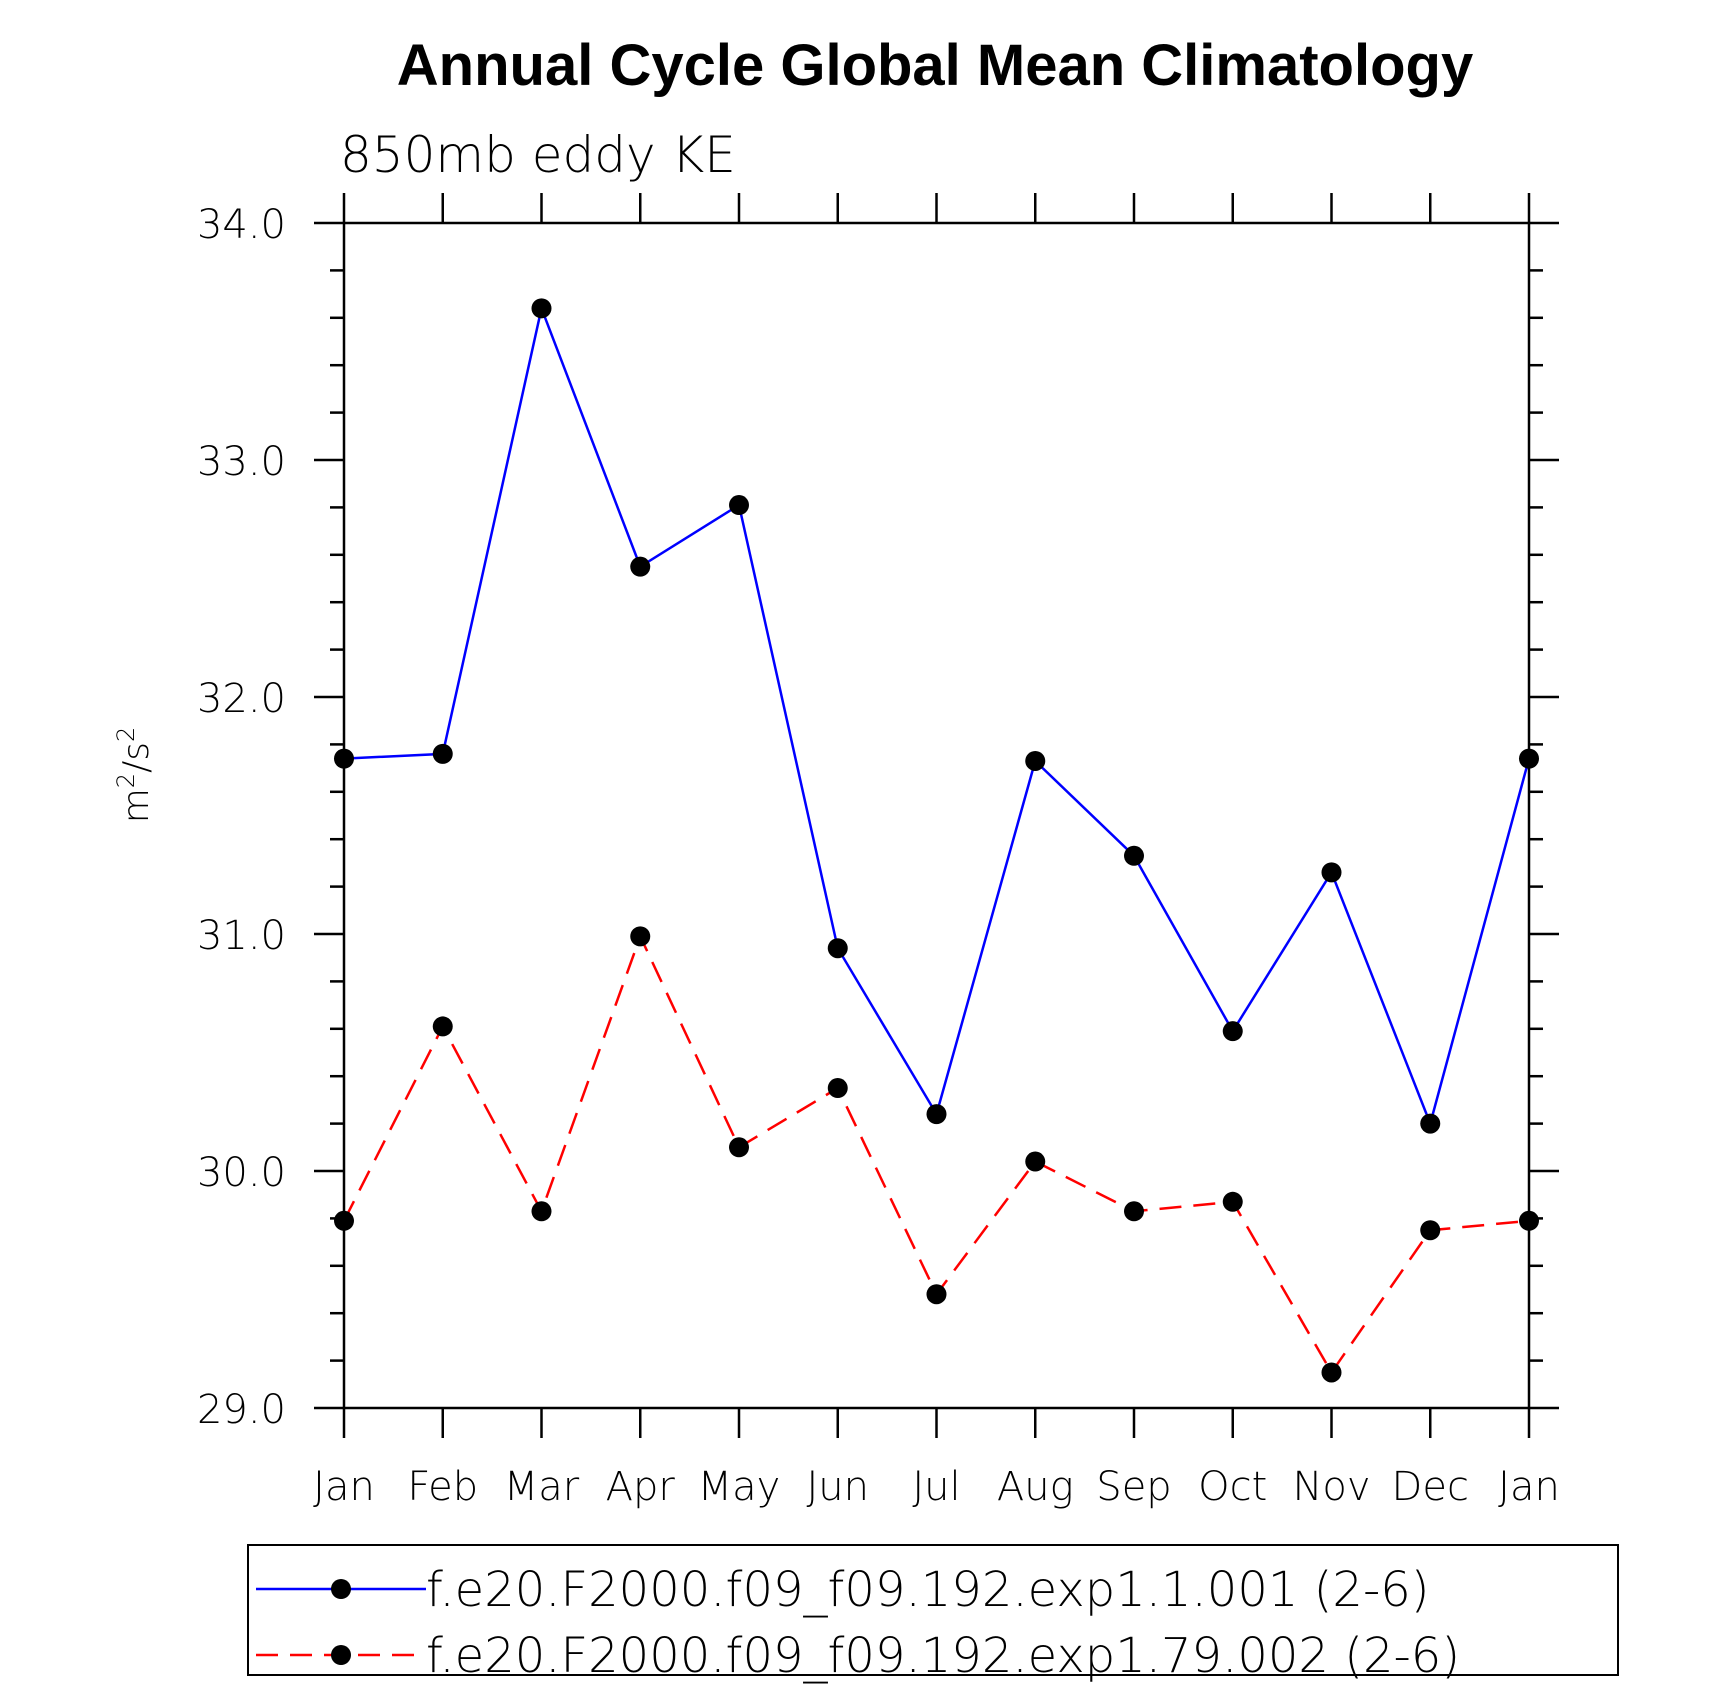 The height and width of the screenshot is (1689, 1710). I want to click on y-tick-label: 32.0, so click(241, 699).